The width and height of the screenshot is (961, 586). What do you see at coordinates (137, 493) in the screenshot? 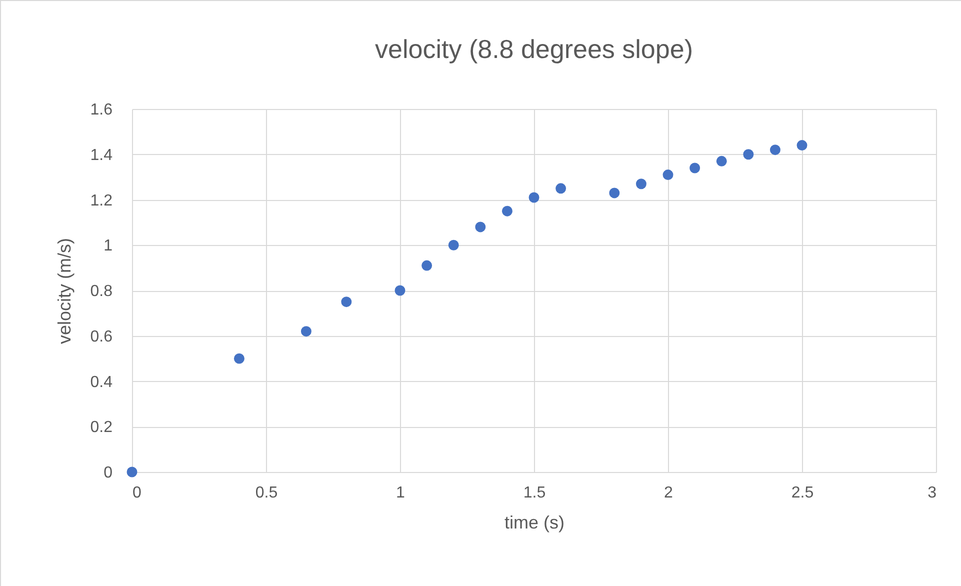
I see `x-tick-label: 0` at bounding box center [137, 493].